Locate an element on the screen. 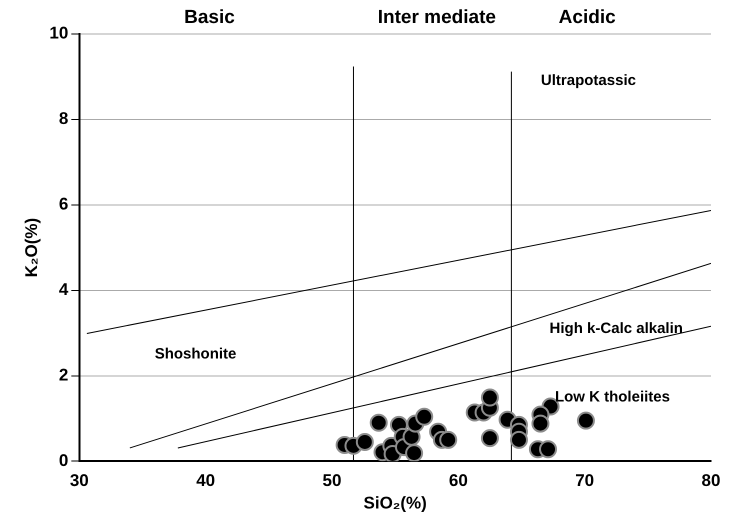 This screenshot has width=729, height=520. y-tick-label: 2 is located at coordinates (63, 374).